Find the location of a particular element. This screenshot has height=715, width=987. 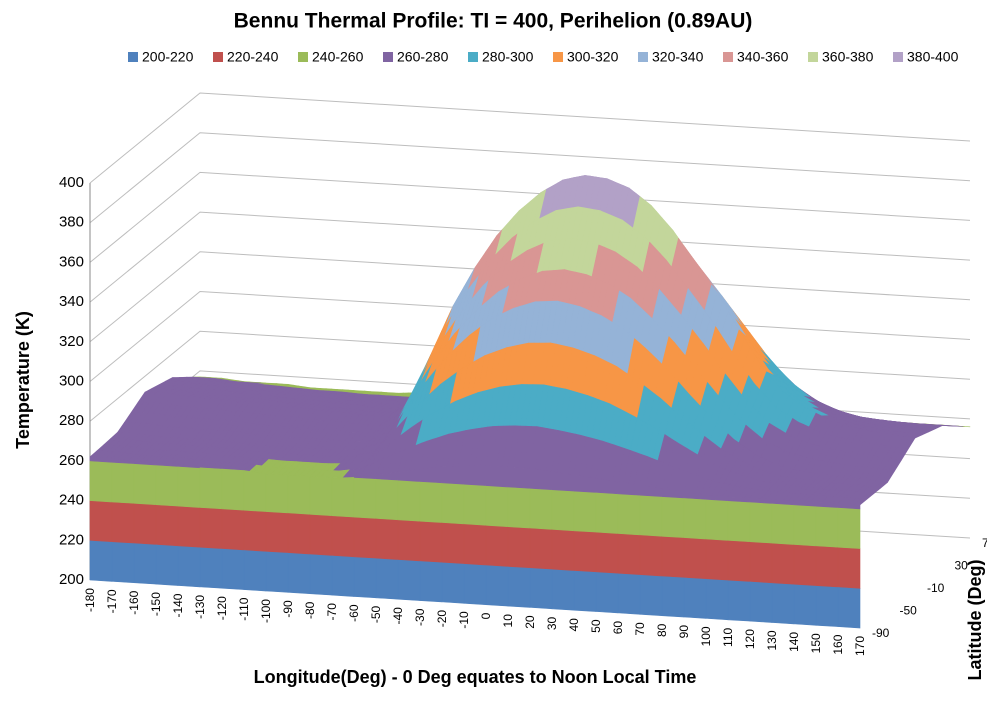

legend-label: 240-260 is located at coordinates (338, 57).